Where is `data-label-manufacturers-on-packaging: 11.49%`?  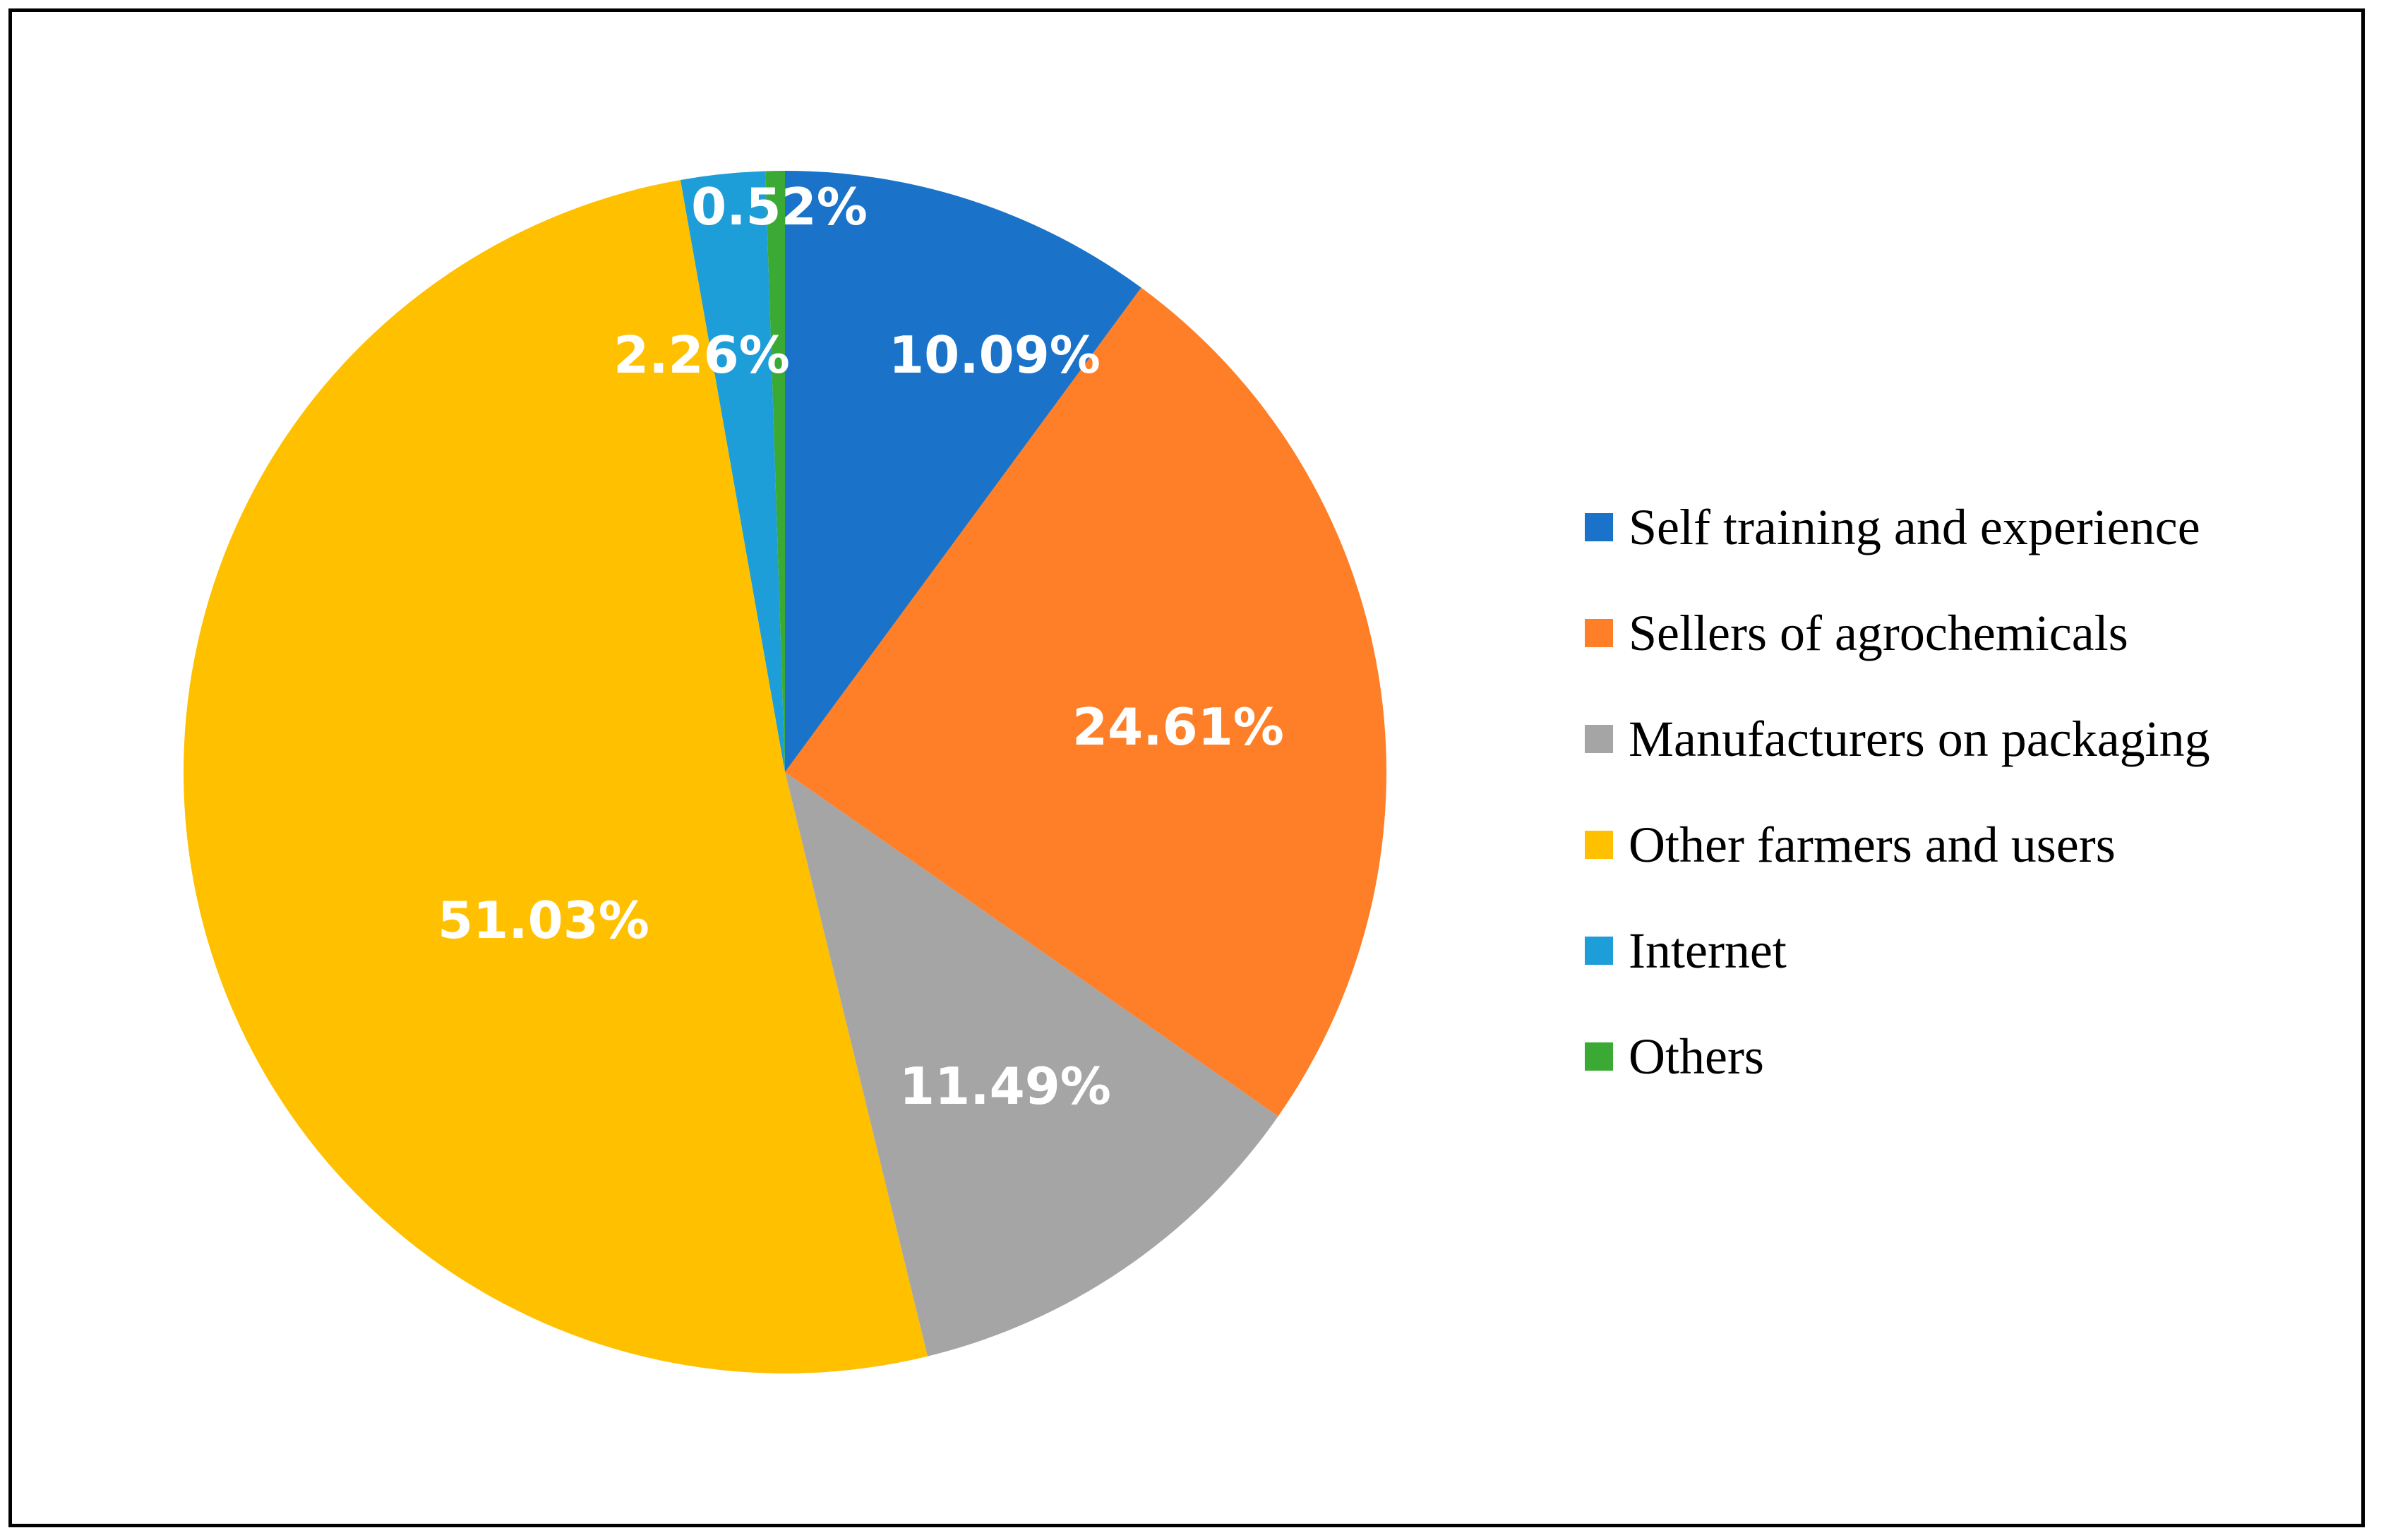 data-label-manufacturers-on-packaging: 11.49% is located at coordinates (1005, 1086).